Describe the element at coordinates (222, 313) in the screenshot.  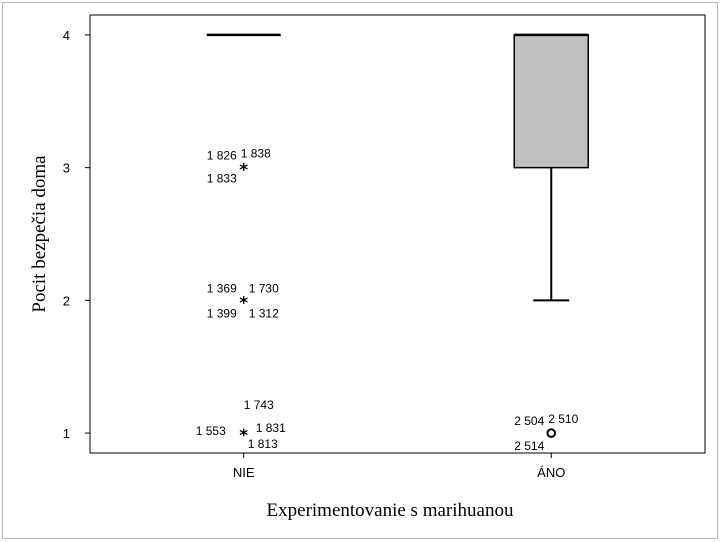
I see `case-label: 1 399` at that location.